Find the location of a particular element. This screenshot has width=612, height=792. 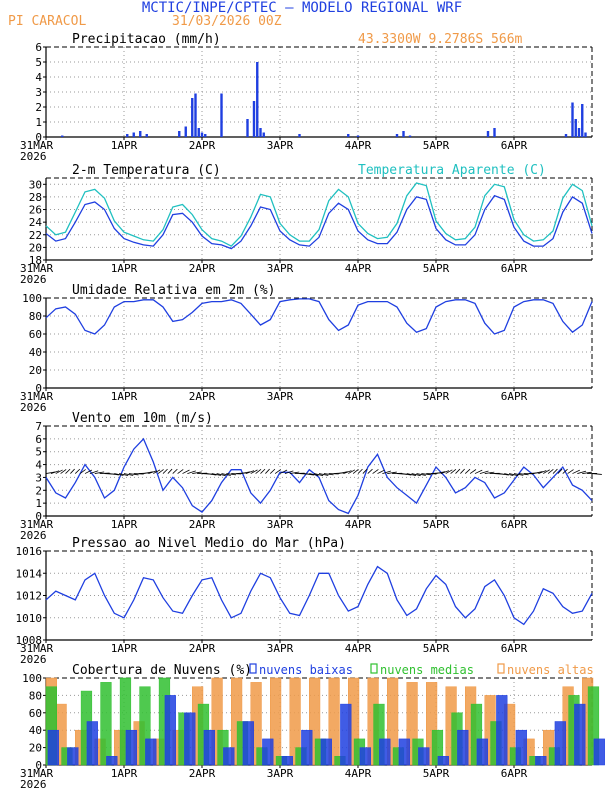

y-tick-label: 1012 is located at coordinates (29, 596).